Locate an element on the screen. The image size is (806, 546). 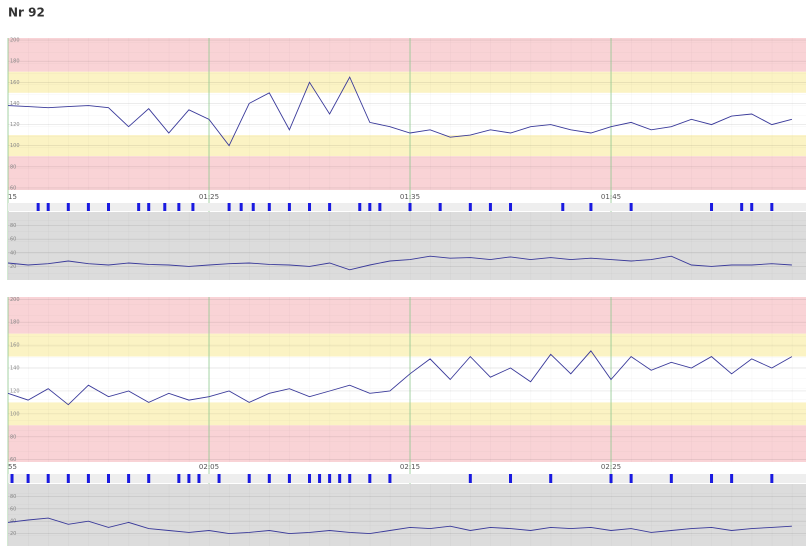
x-tick-label: 55 is located at coordinates (12, 467).